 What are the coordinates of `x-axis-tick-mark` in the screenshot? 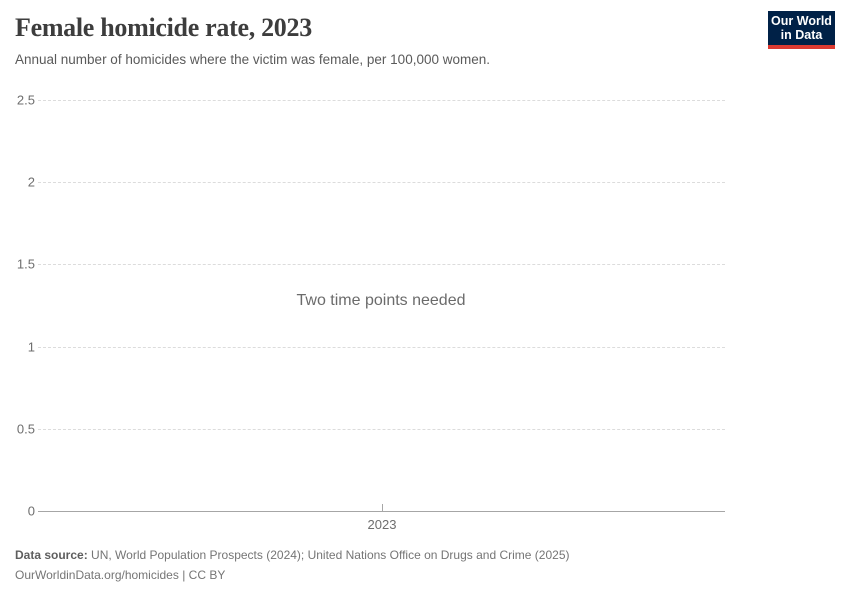 It's located at (382, 507).